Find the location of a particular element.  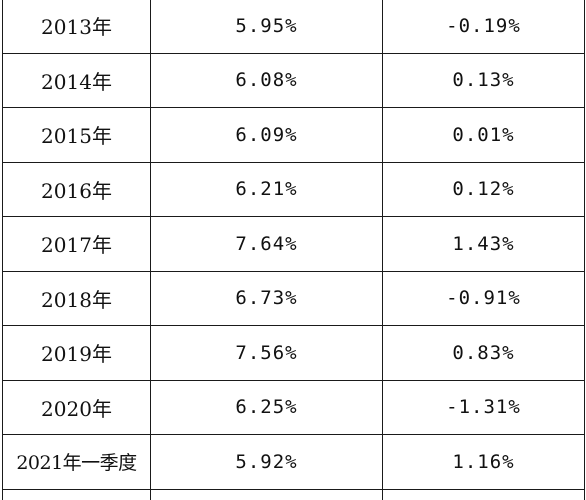

rate-cell: 6.08% is located at coordinates (266, 80).